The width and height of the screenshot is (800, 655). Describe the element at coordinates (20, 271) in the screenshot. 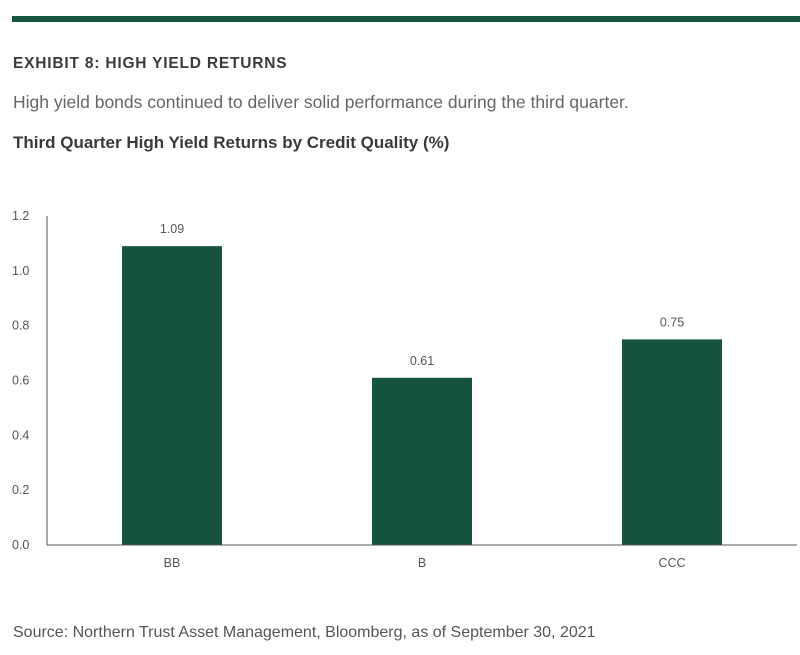

I see `y-tick-label: 1.0` at that location.